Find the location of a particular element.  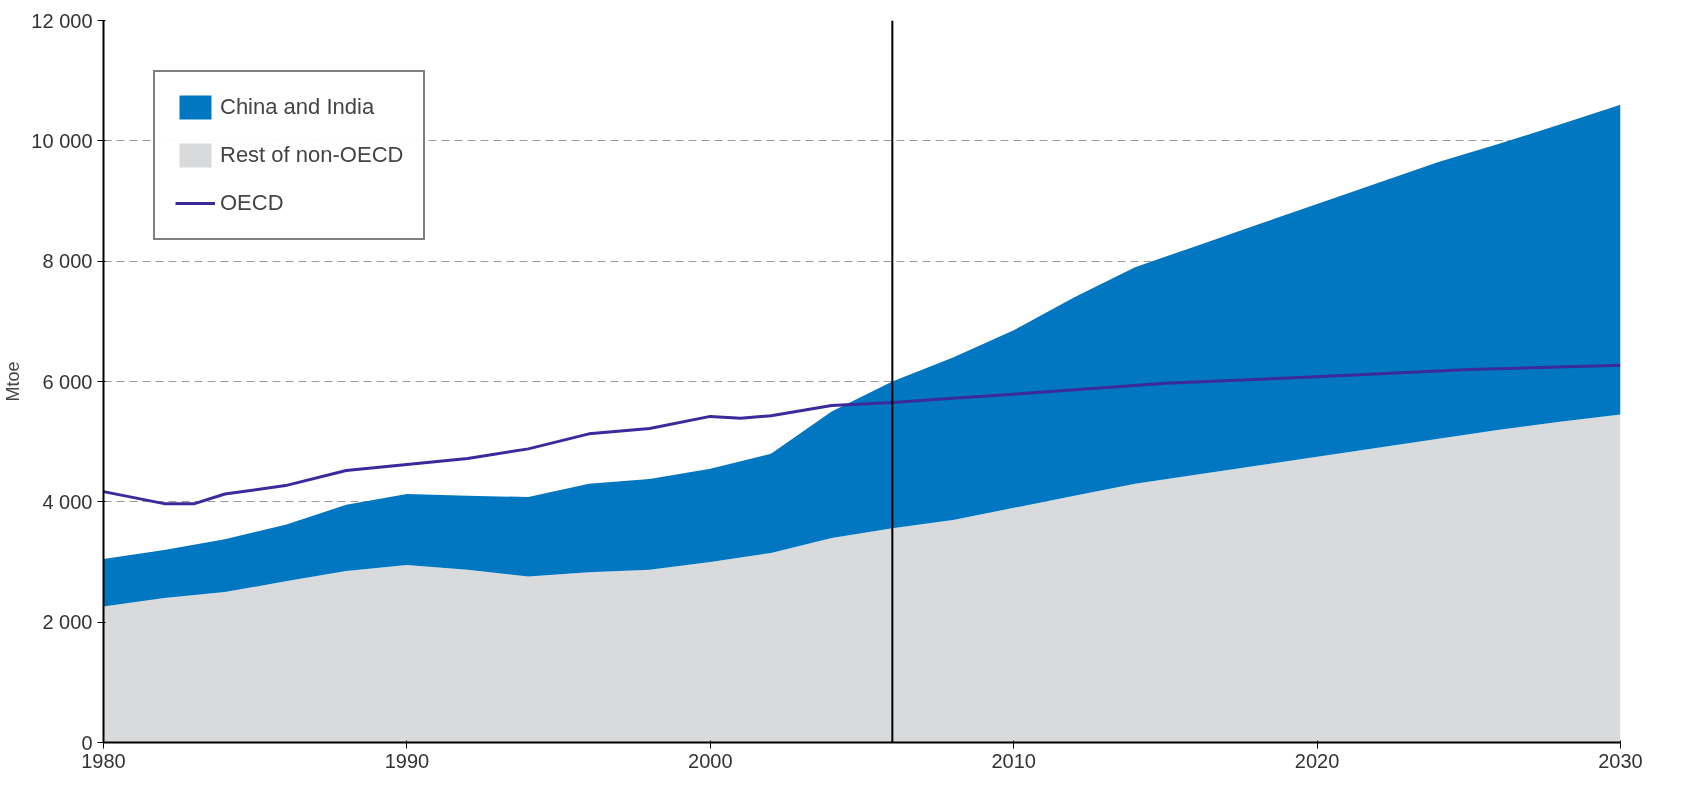

y-tick-label: 10 000 is located at coordinates (62, 140).